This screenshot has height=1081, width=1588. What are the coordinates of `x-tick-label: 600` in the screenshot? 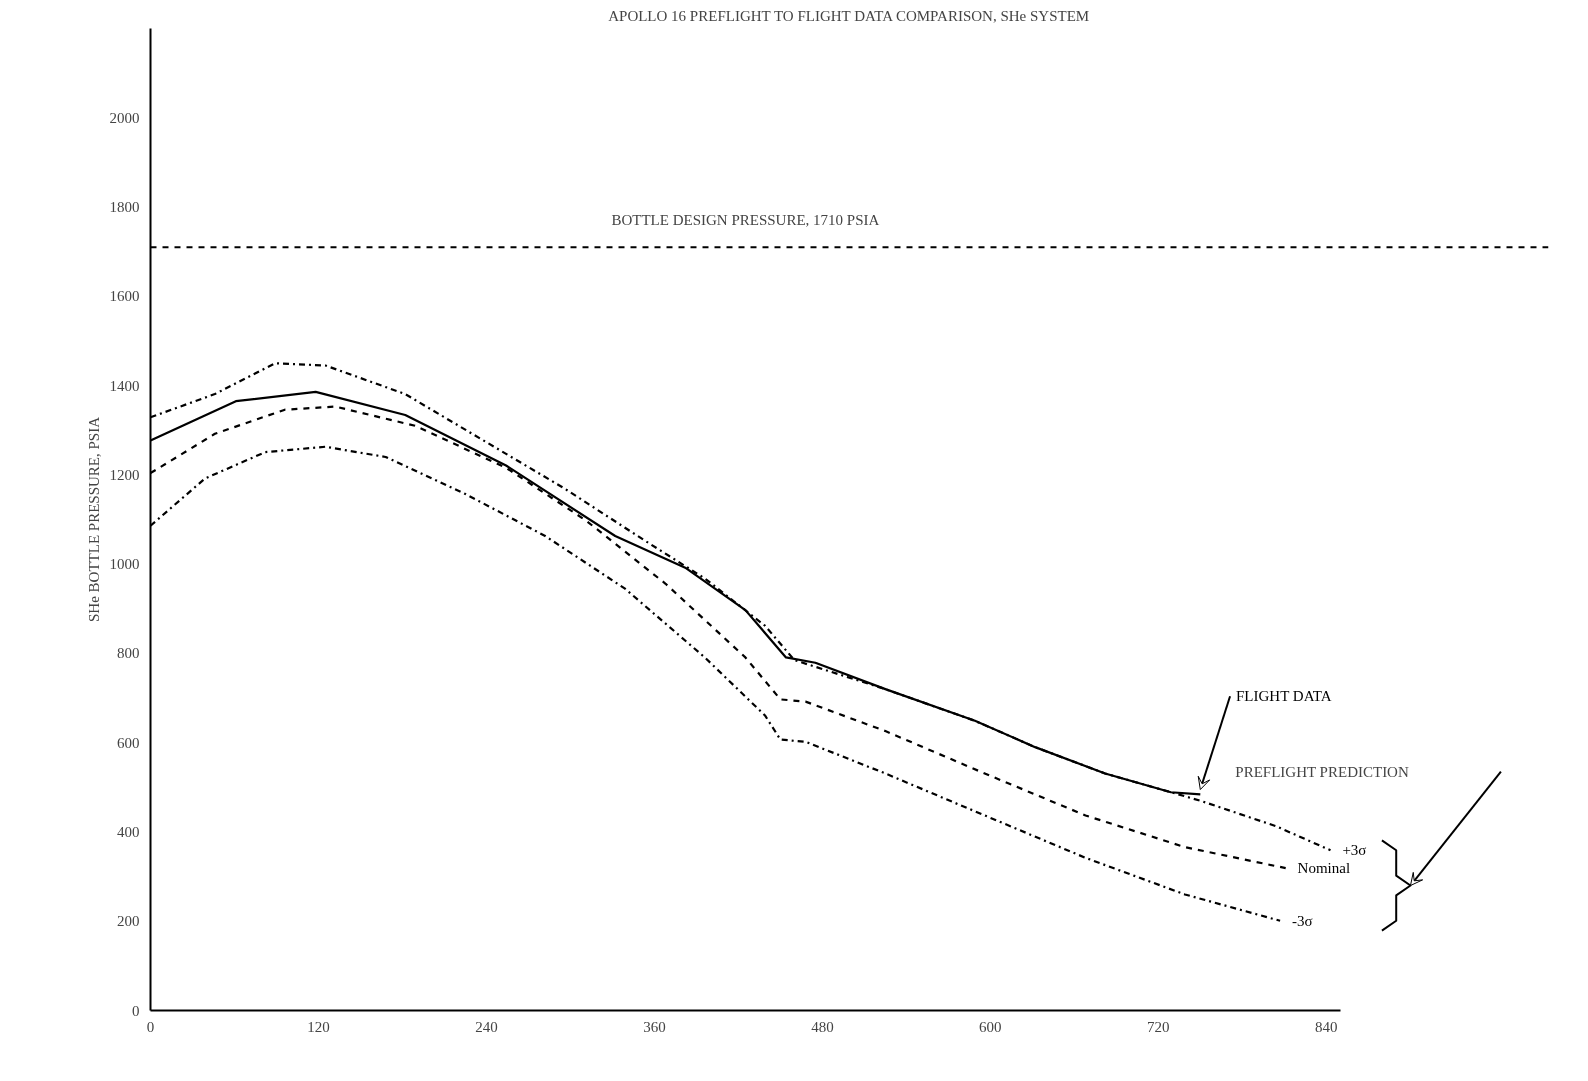 It's located at (990, 1026).